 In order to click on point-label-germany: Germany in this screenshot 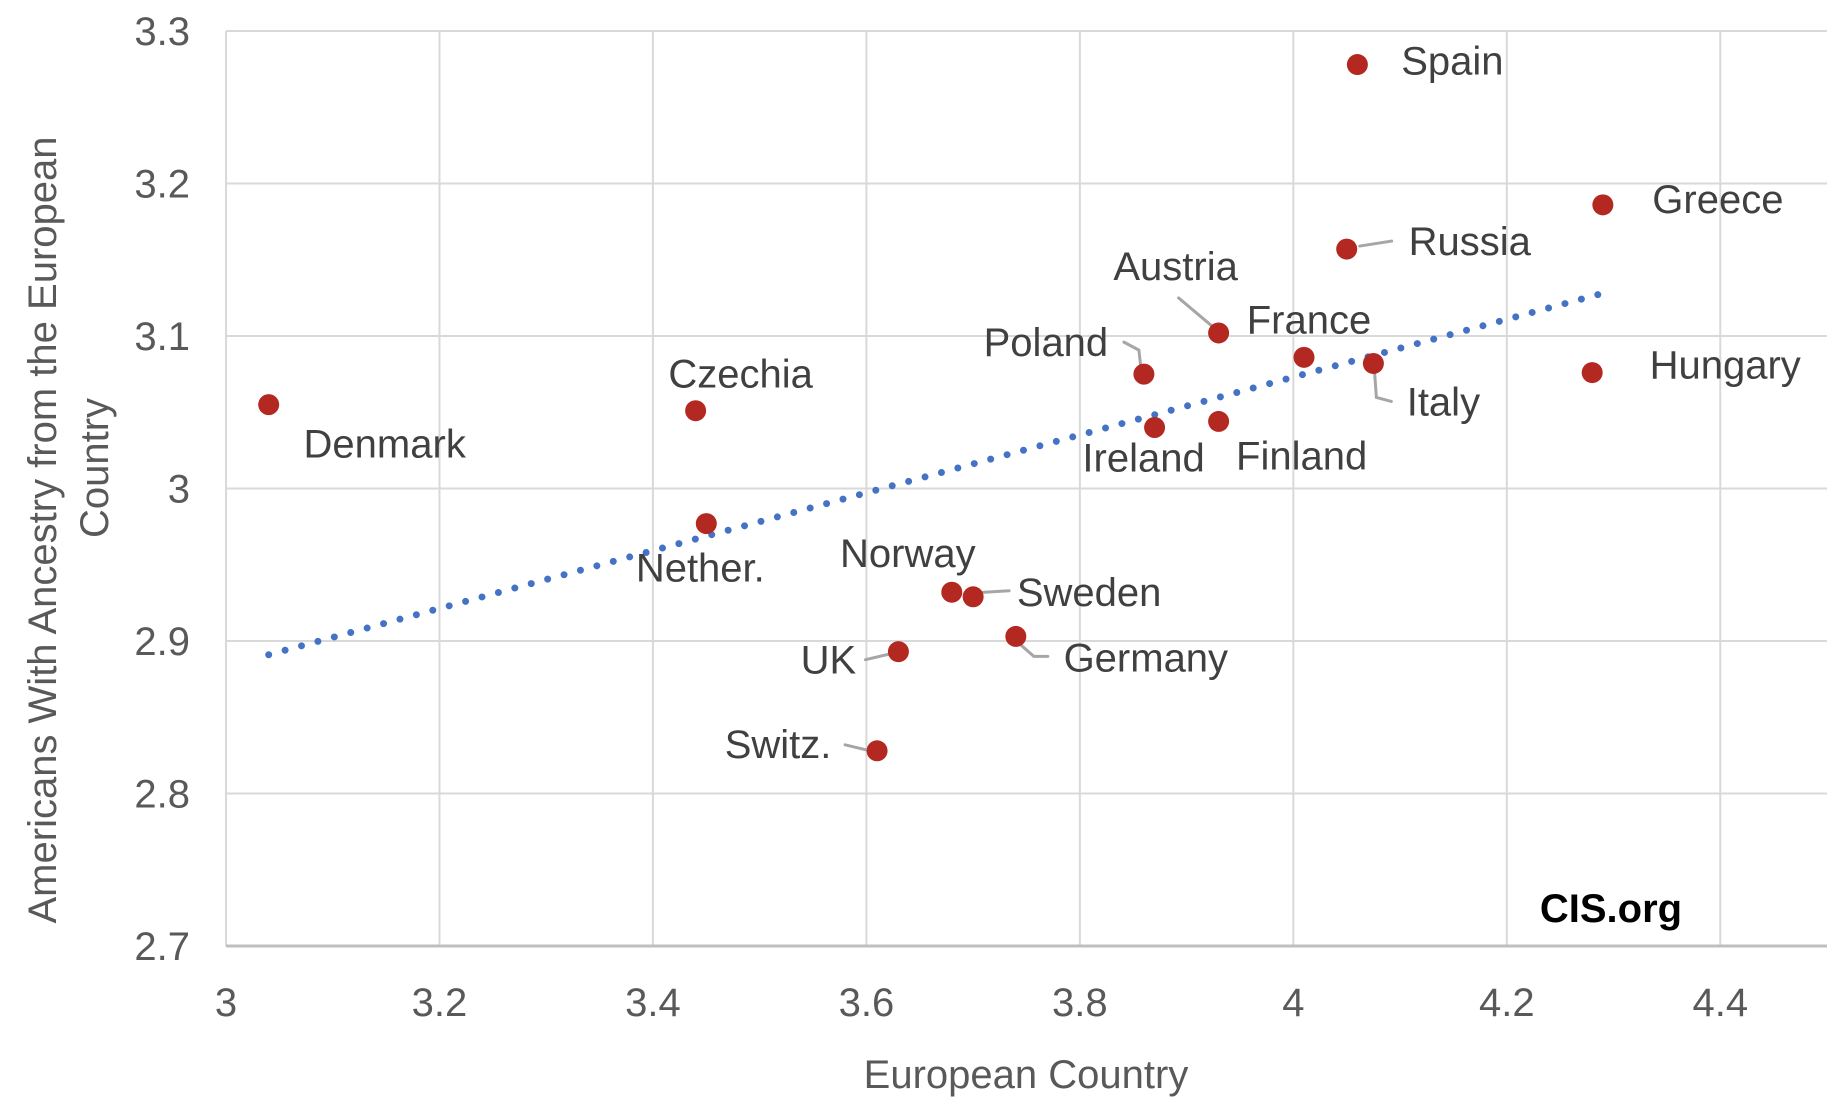, I will do `click(1146, 658)`.